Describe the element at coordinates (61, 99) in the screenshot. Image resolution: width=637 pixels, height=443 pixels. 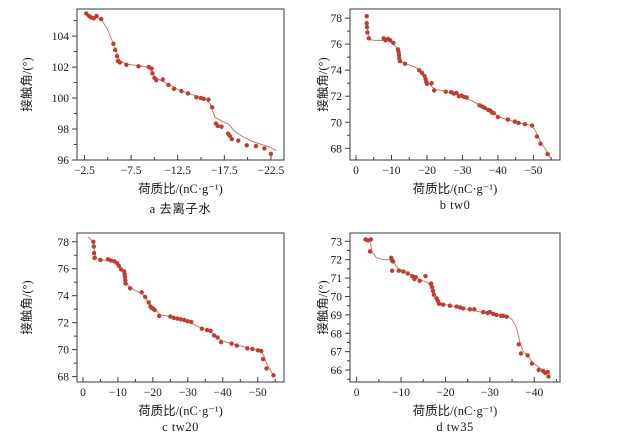
I see `svg-text: 100` at that location.